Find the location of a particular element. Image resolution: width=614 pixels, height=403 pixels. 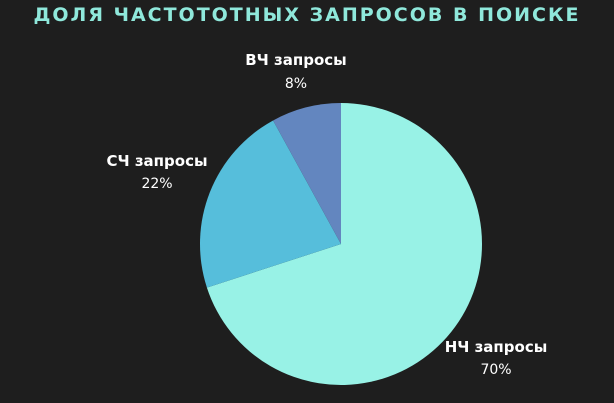

slice-value-nch: 70% is located at coordinates (495, 370).